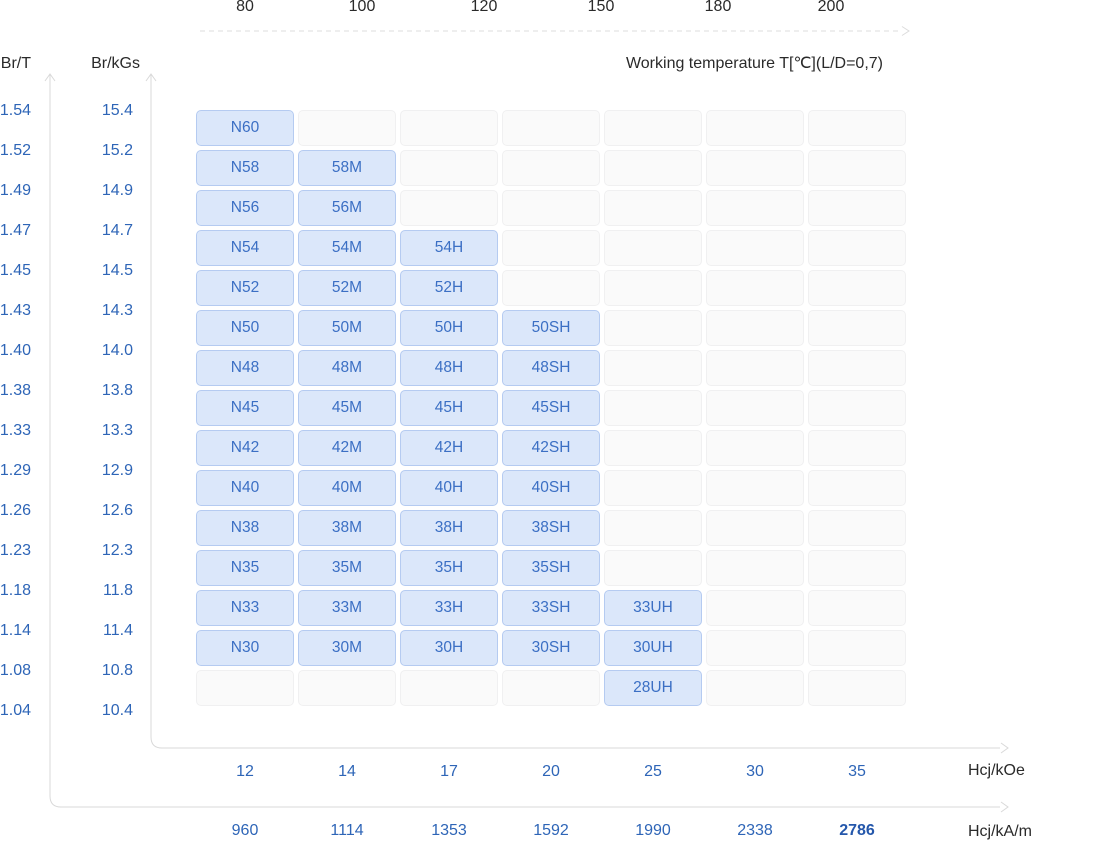 This screenshot has height=857, width=1111. What do you see at coordinates (347, 168) in the screenshot?
I see `grade-cell-58M: 58M` at bounding box center [347, 168].